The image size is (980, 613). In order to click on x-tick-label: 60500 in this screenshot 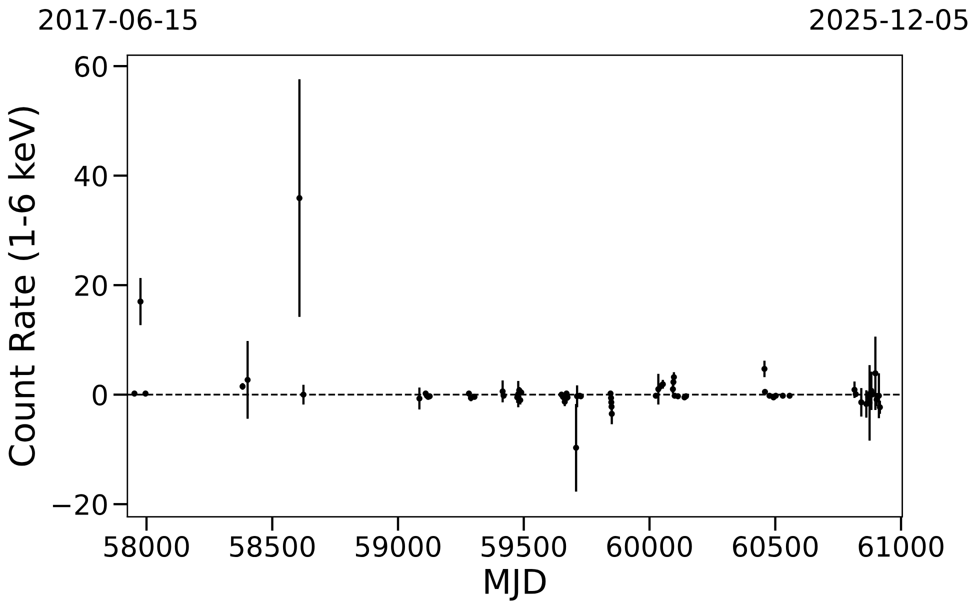, I will do `click(775, 547)`.